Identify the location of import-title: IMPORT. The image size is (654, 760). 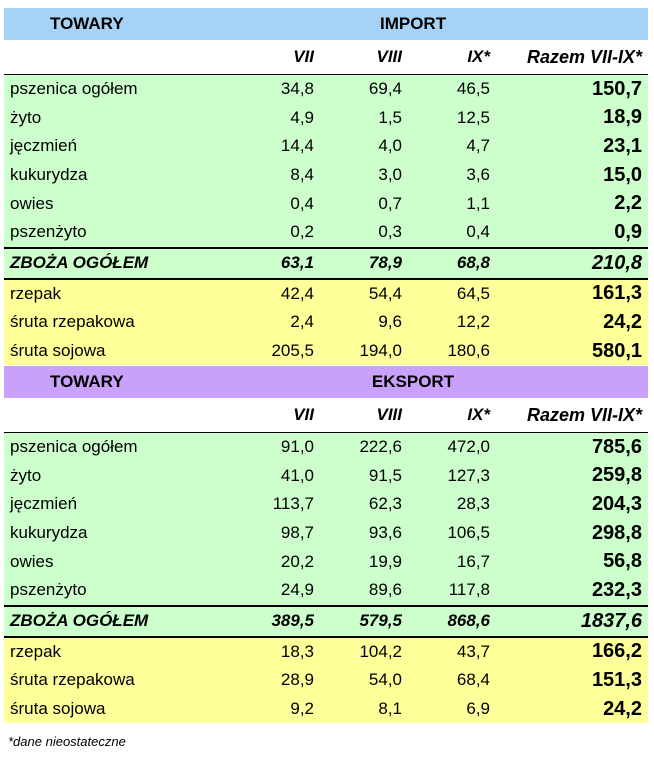
(440, 24).